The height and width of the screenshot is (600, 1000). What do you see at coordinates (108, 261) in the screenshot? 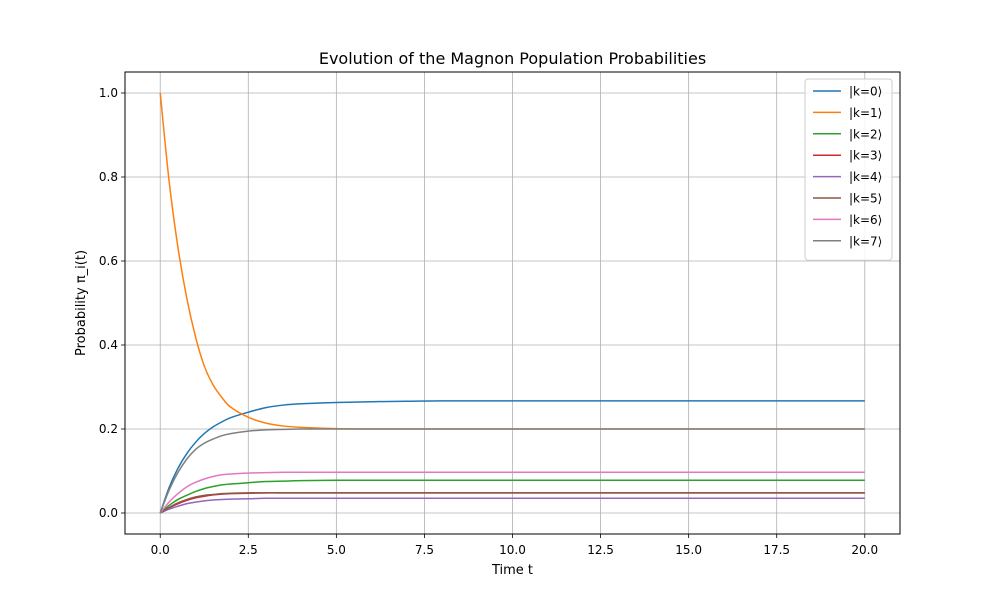
I see `y-tick-label: 0.6` at bounding box center [108, 261].